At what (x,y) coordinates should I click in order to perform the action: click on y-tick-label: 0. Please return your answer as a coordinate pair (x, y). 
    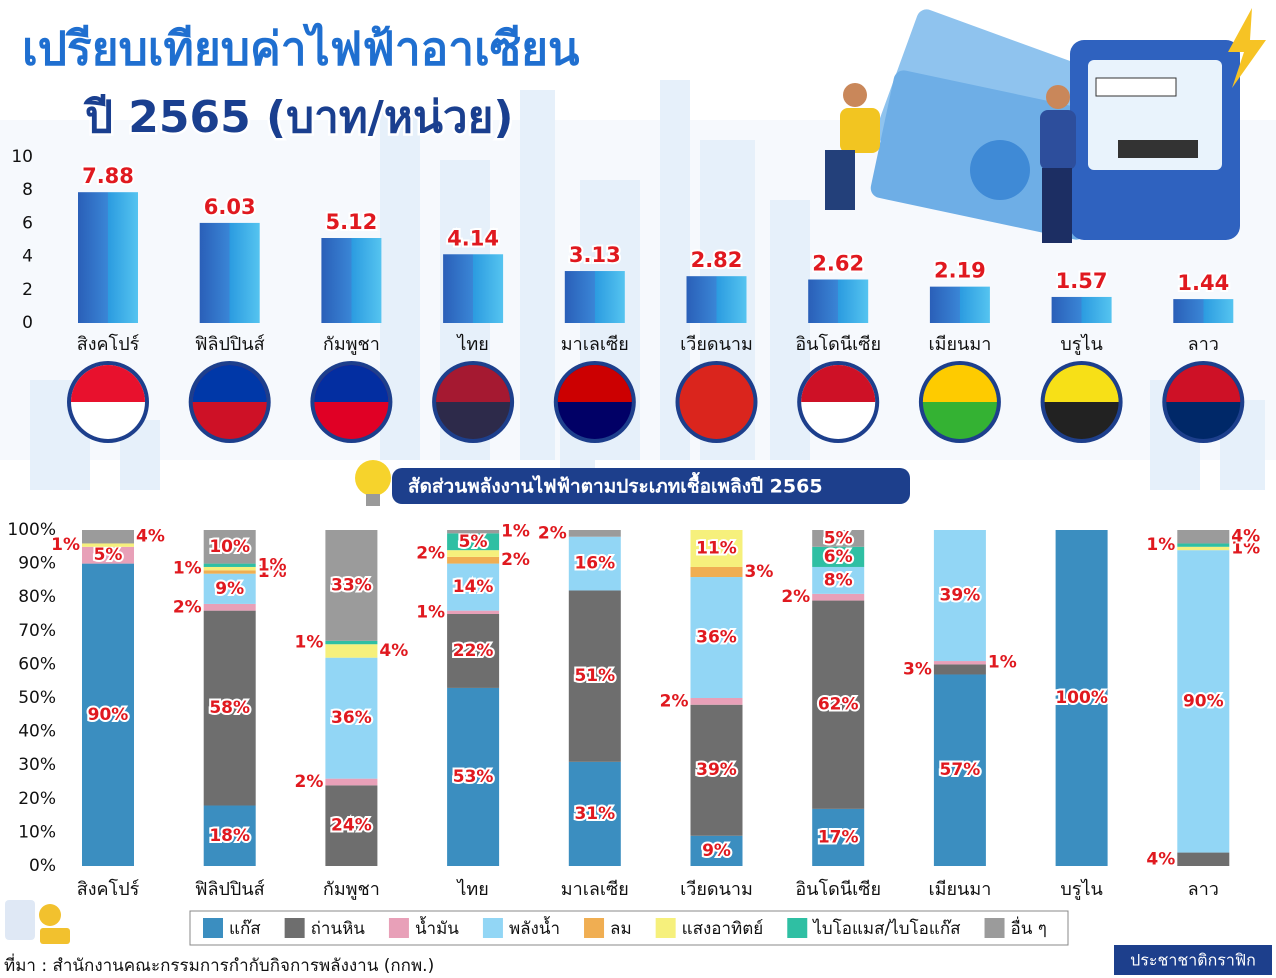
    Looking at the image, I should click on (27, 323).